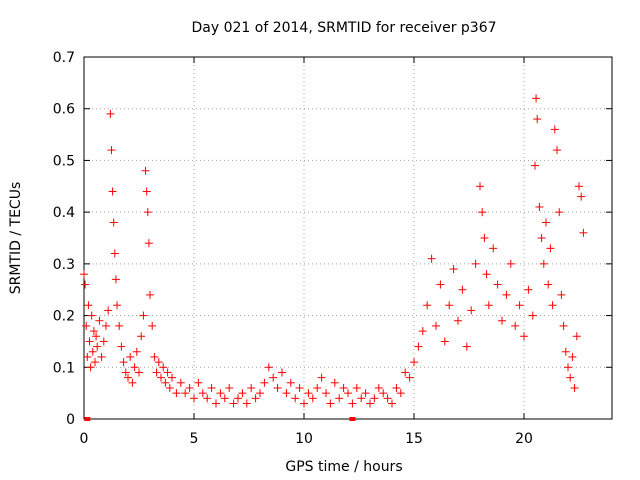 This screenshot has width=640, height=480. I want to click on y-tick-label: 0.2, so click(64, 317).